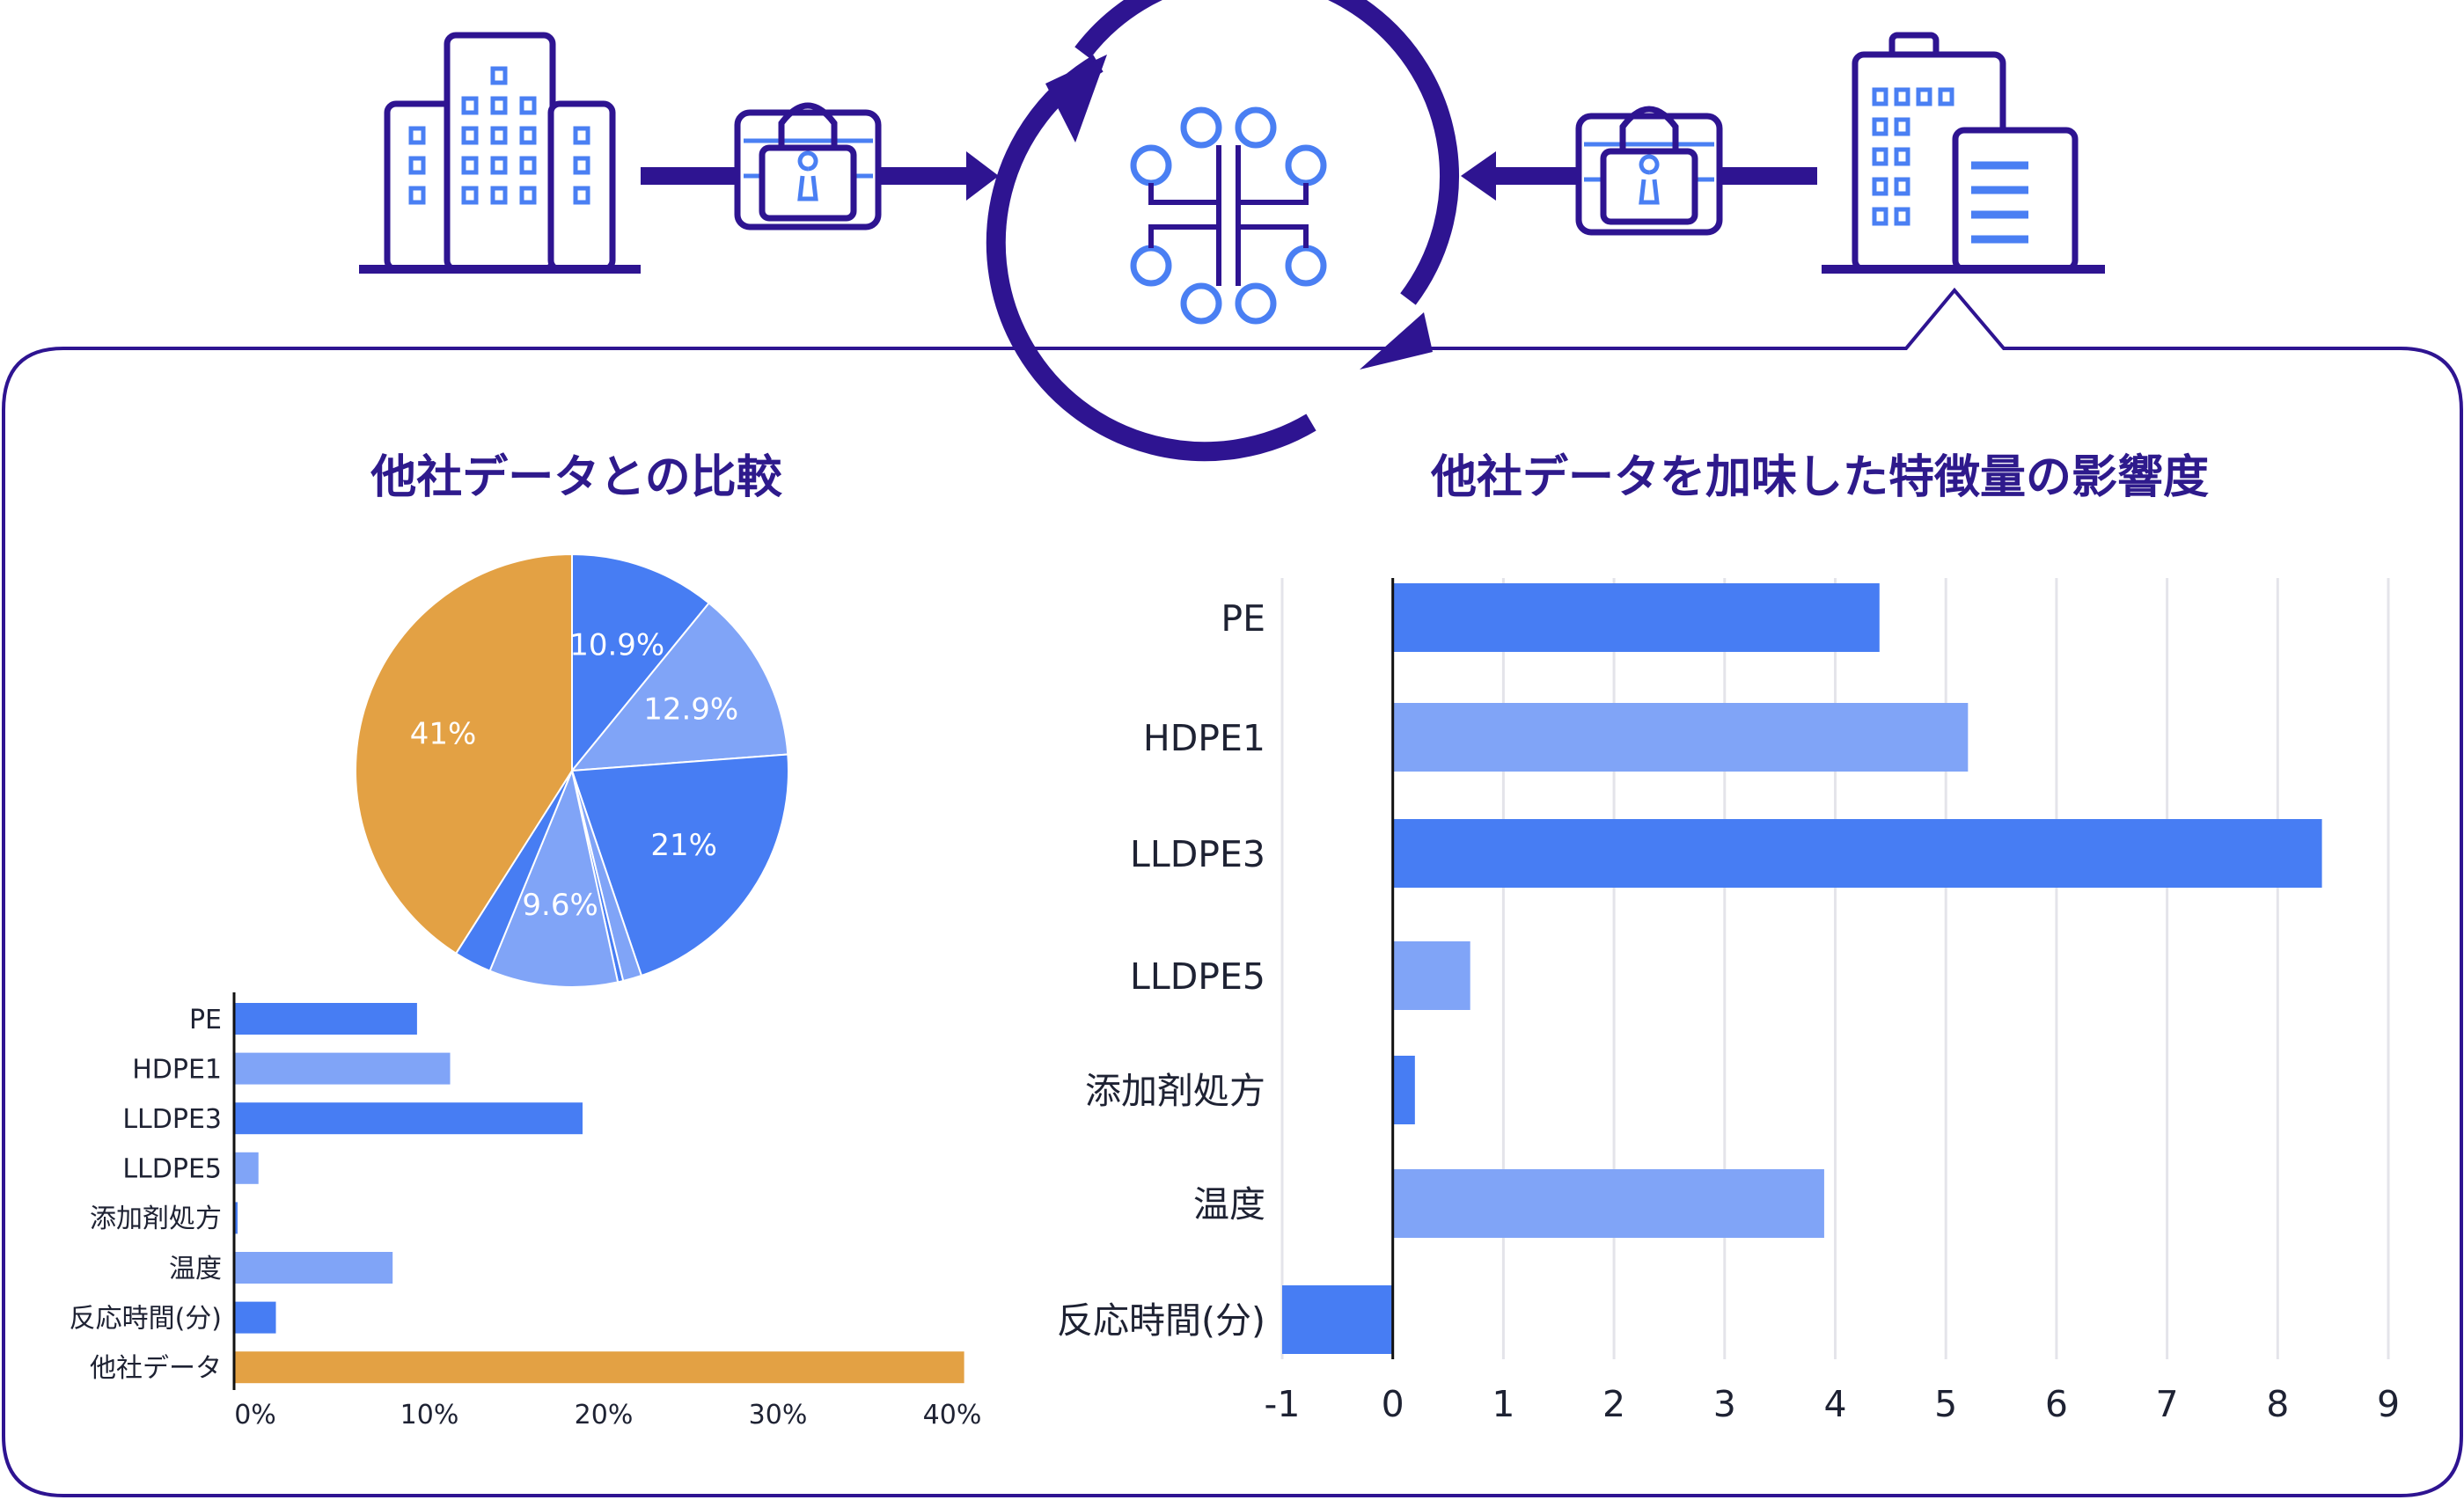  What do you see at coordinates (430, 1415) in the screenshot?
I see `tick-label: 10%` at bounding box center [430, 1415].